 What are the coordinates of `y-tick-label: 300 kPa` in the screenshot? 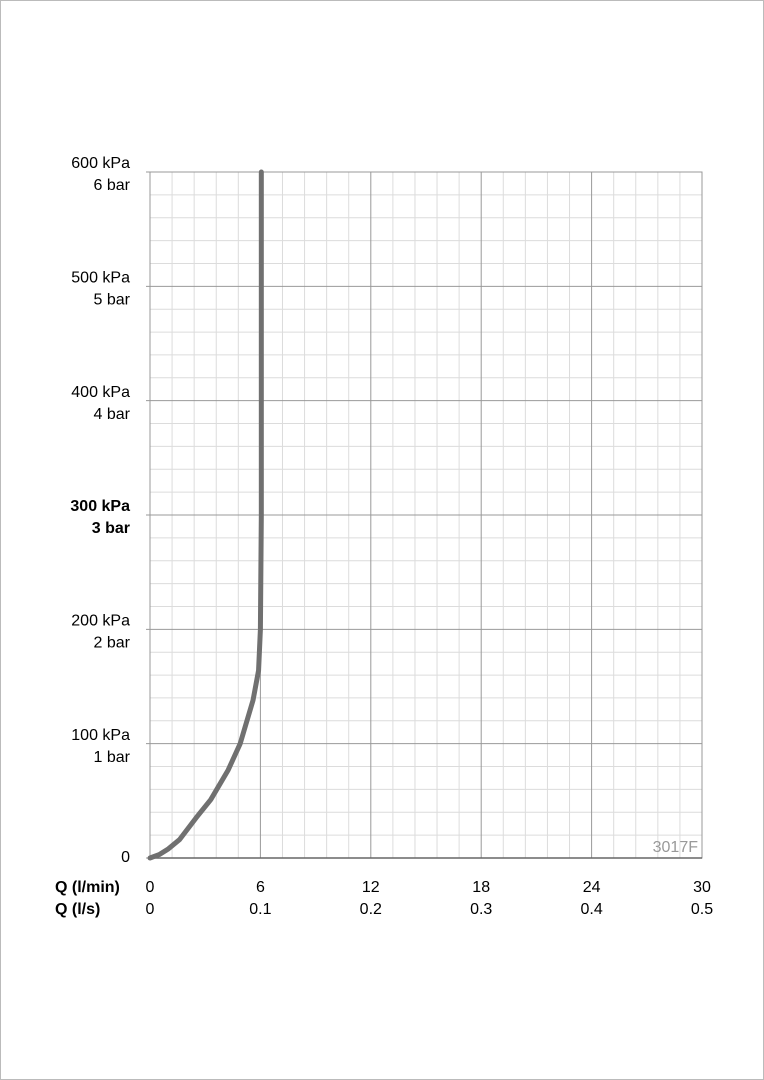 It's located at (100, 506).